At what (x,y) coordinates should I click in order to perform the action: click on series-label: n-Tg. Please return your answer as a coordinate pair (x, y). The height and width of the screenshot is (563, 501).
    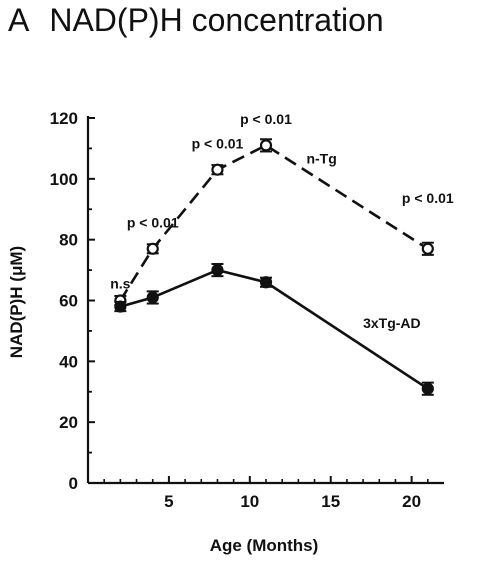
    Looking at the image, I should click on (321, 159).